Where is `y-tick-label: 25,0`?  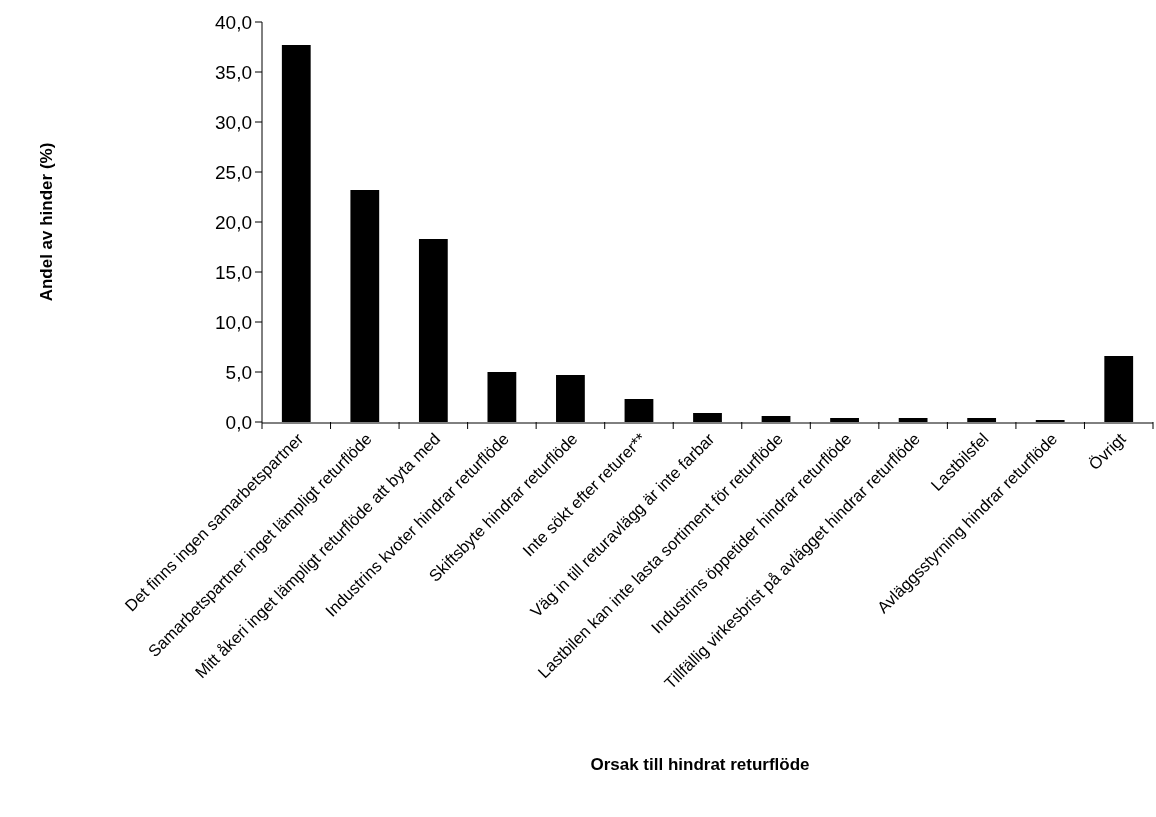
y-tick-label: 25,0 is located at coordinates (233, 172).